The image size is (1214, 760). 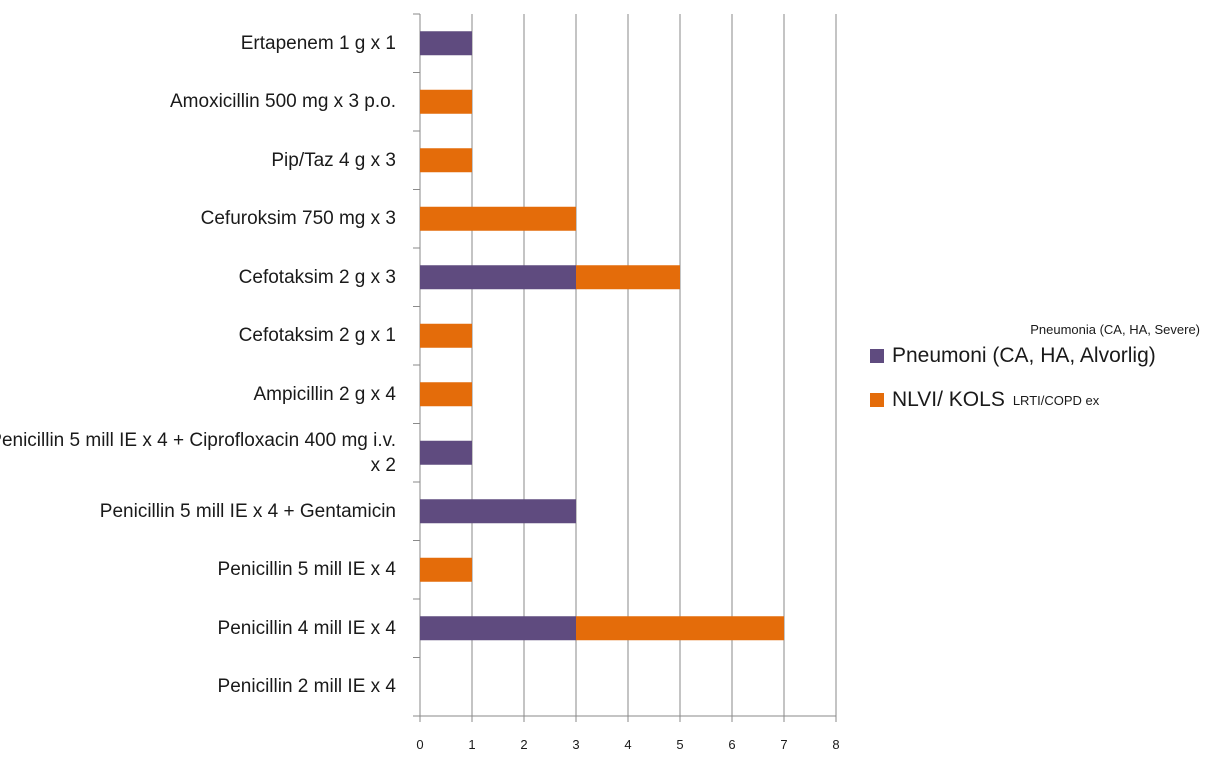 What do you see at coordinates (877, 400) in the screenshot?
I see `legend-swatch-nlvi` at bounding box center [877, 400].